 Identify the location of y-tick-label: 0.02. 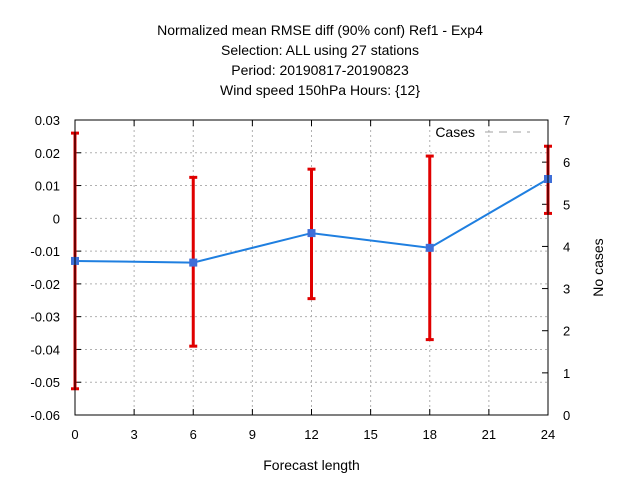
(47, 153).